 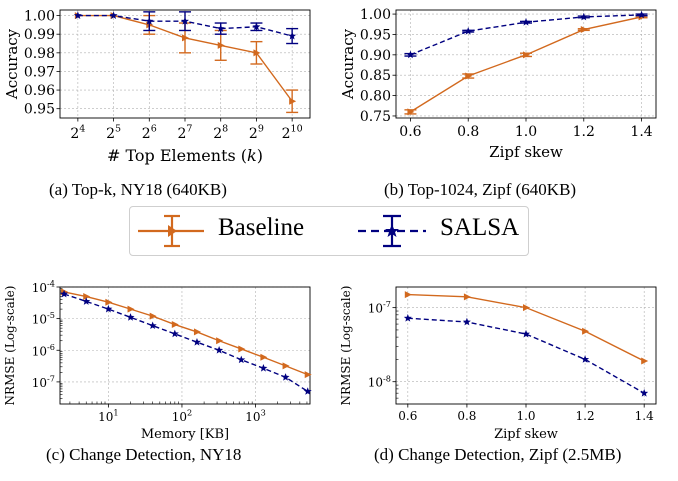 I want to click on legend-salsa-marker, so click(x=392, y=231).